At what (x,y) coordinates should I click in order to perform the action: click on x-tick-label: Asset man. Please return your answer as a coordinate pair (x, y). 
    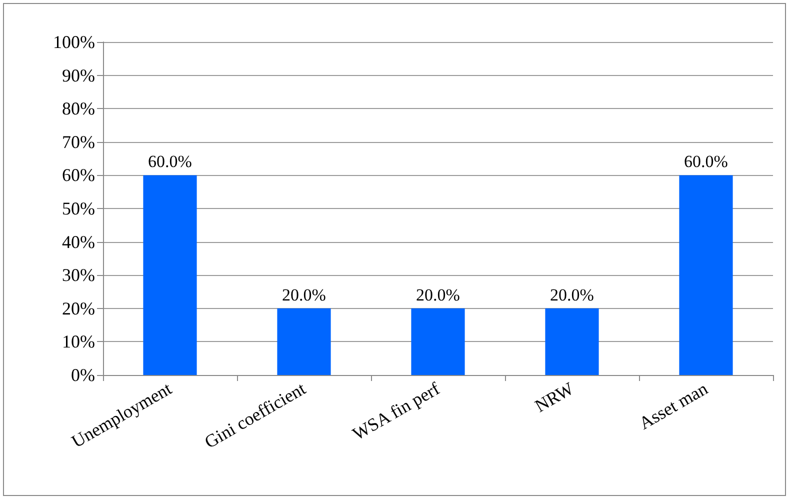
    Looking at the image, I should click on (673, 406).